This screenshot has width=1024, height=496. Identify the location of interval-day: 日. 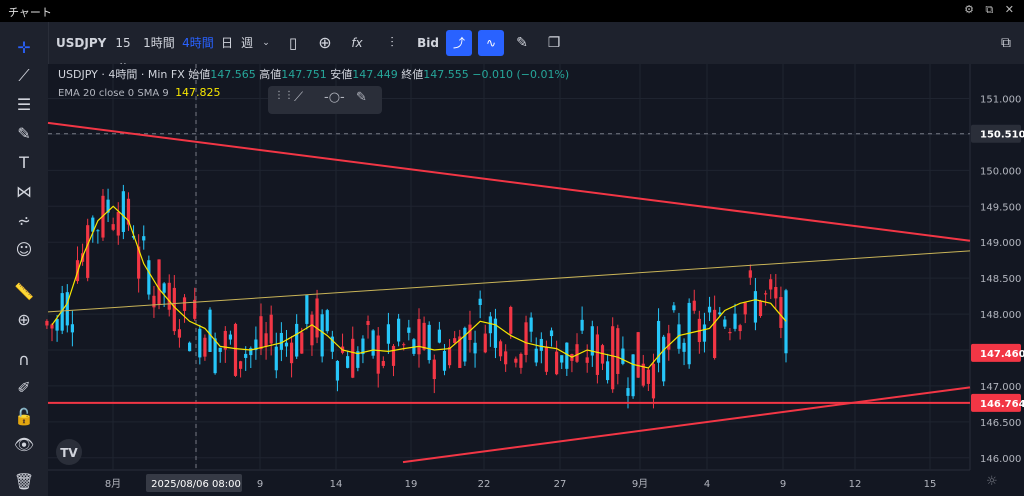
(226, 43).